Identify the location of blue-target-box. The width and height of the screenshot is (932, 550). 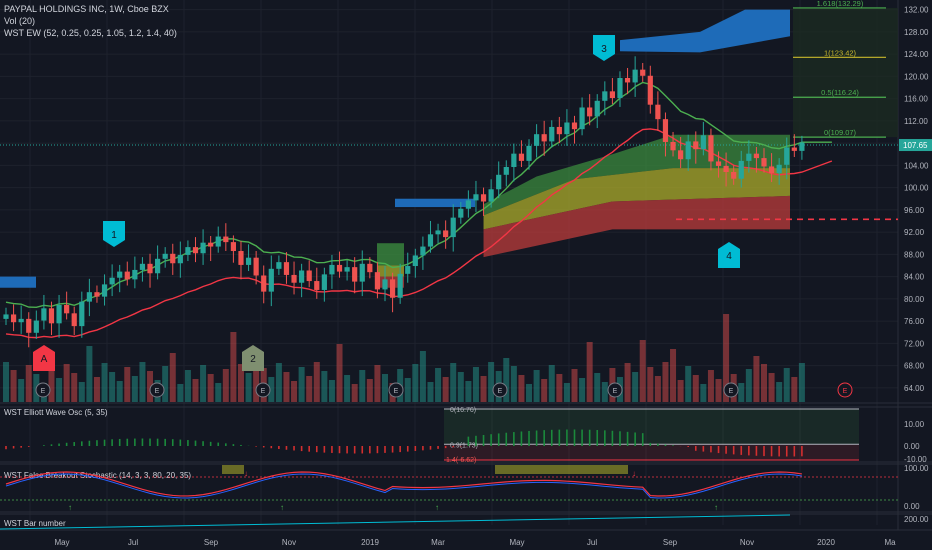
(705, 31).